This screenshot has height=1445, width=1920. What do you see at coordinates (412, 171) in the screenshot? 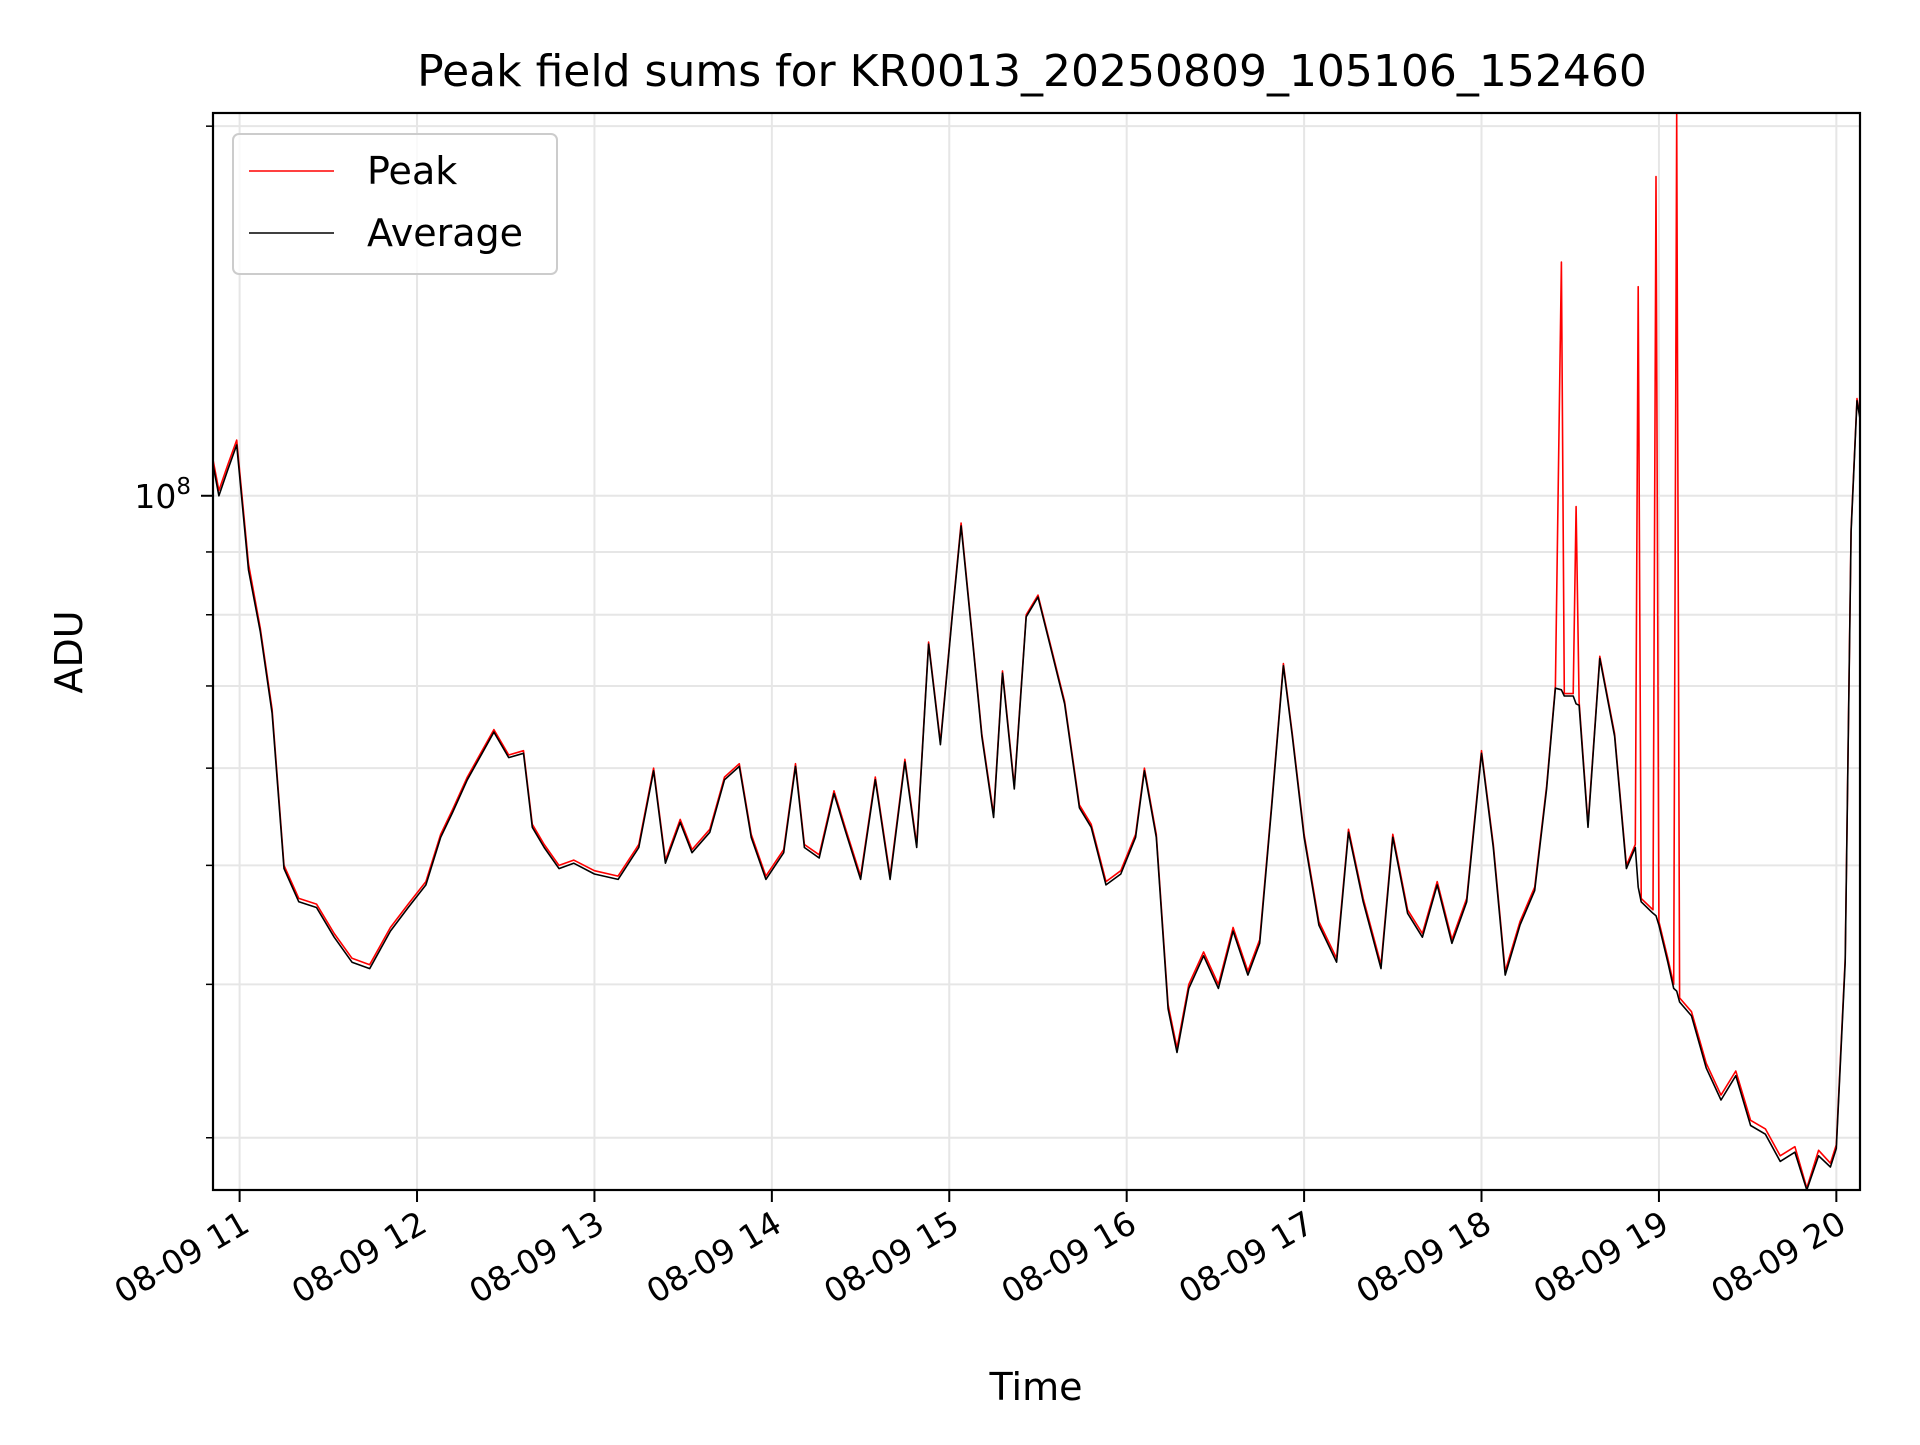
I see `legend-label-peak: Peak` at bounding box center [412, 171].